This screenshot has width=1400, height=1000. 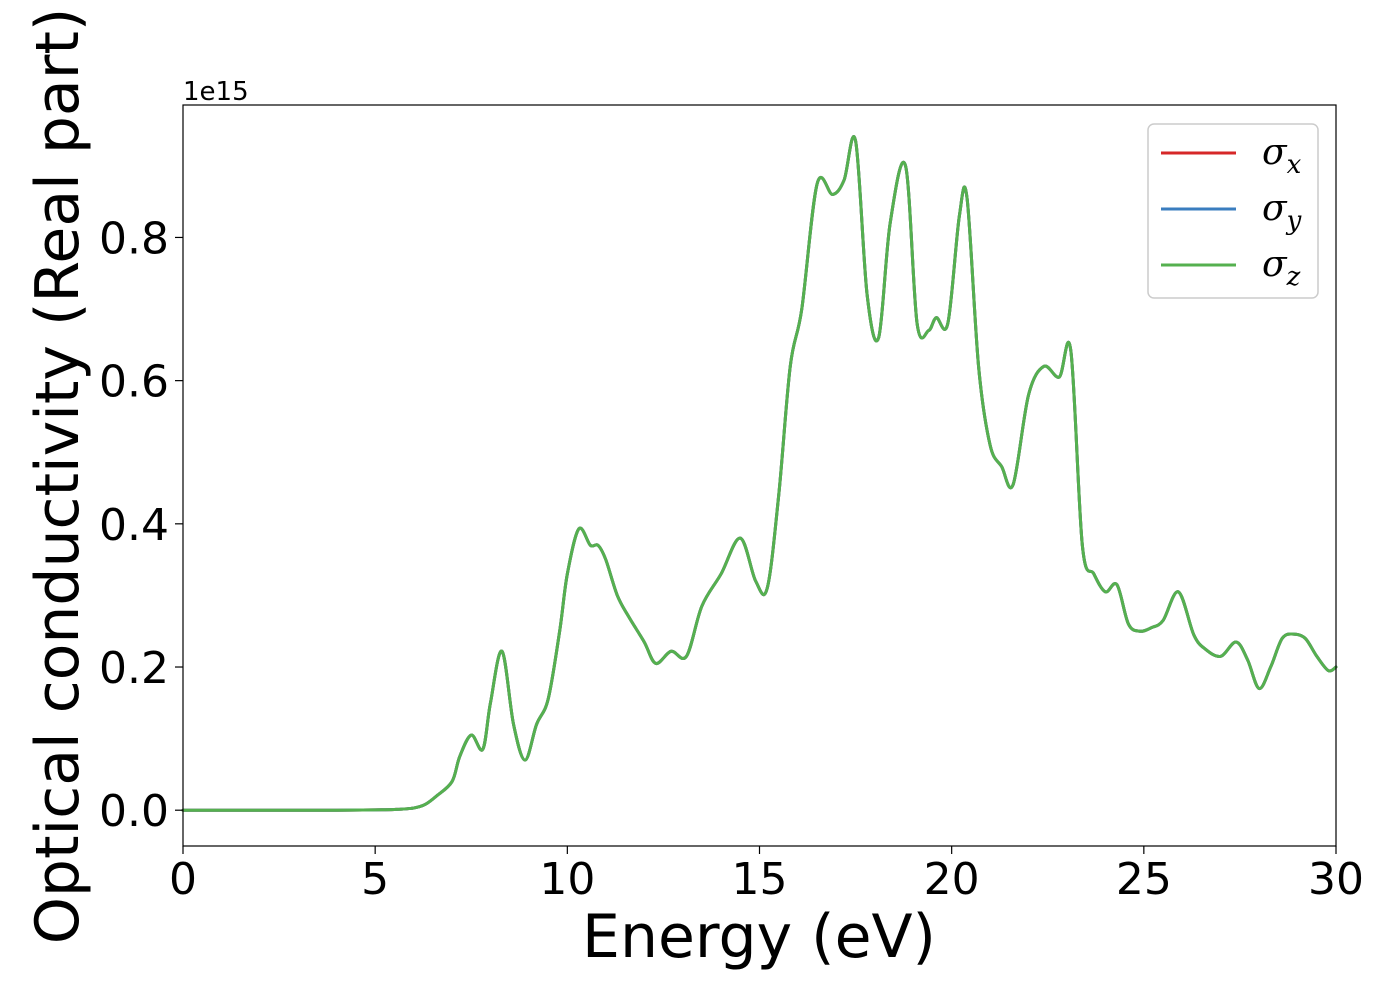 What do you see at coordinates (216, 92) in the screenshot?
I see `y-offset-label: 1e15` at bounding box center [216, 92].